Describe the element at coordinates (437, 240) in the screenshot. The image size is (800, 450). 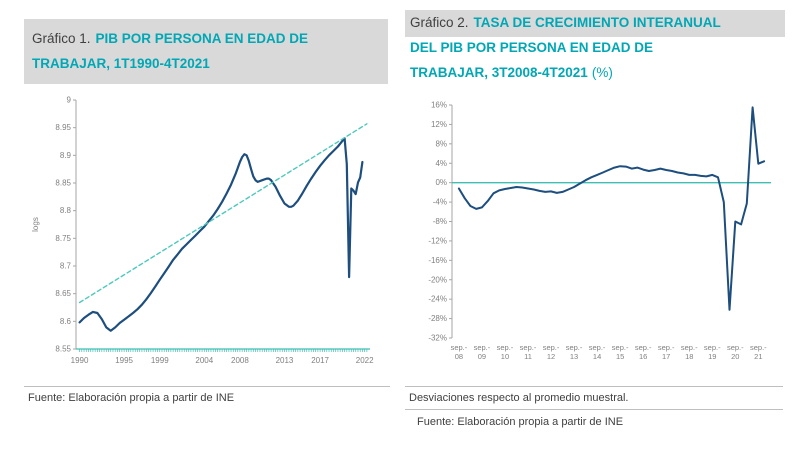
I see `svg-text: -12%` at that location.